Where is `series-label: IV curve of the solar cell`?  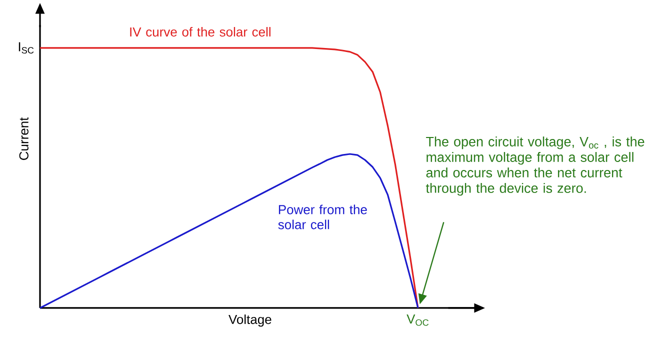
series-label: IV curve of the solar cell is located at coordinates (200, 32).